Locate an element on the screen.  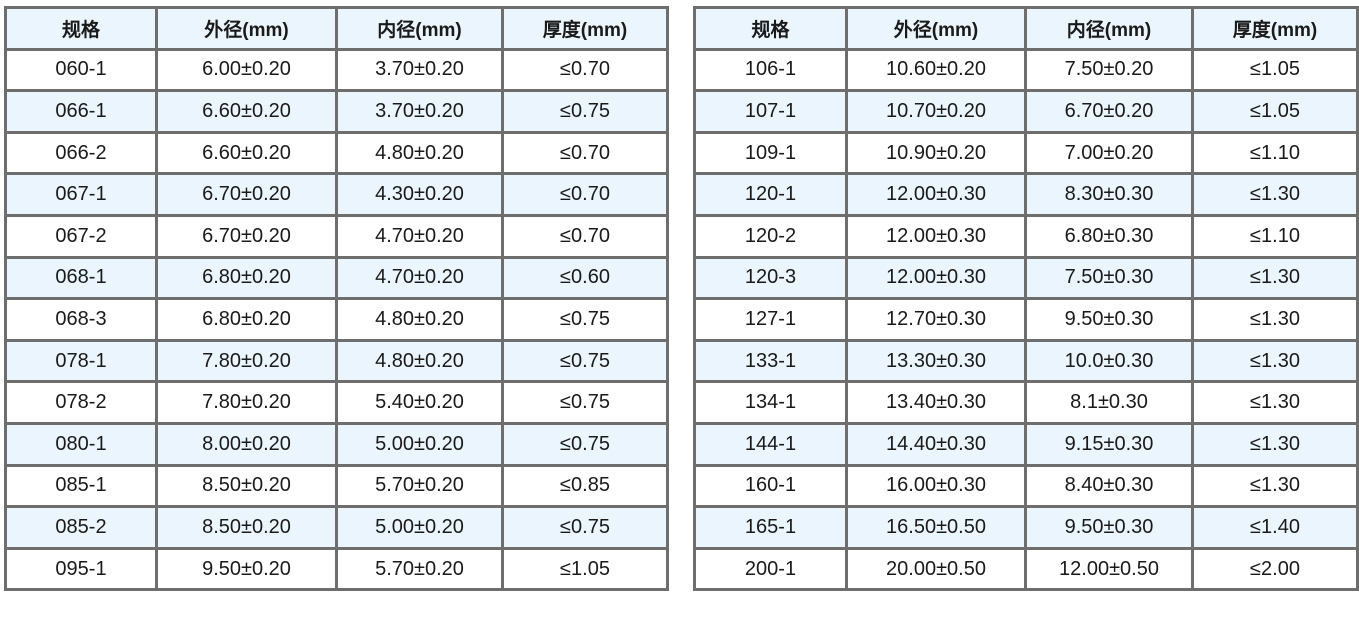
table-row: 085-2 8.50±0.20 5.00±0.20 ≤0.75 is located at coordinates (336, 527).